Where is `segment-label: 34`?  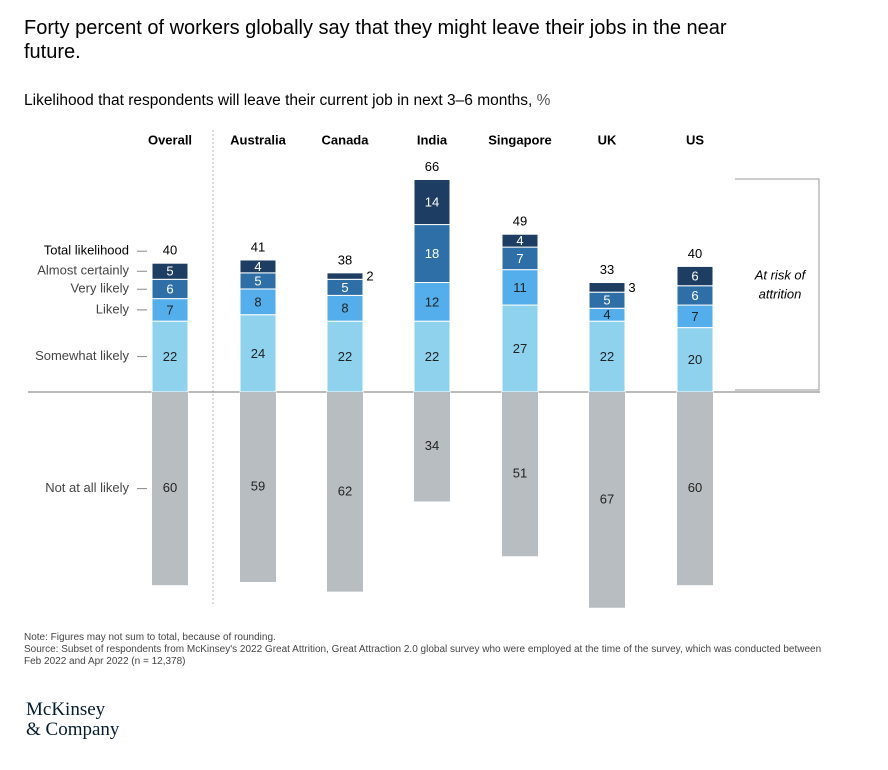 segment-label: 34 is located at coordinates (432, 445).